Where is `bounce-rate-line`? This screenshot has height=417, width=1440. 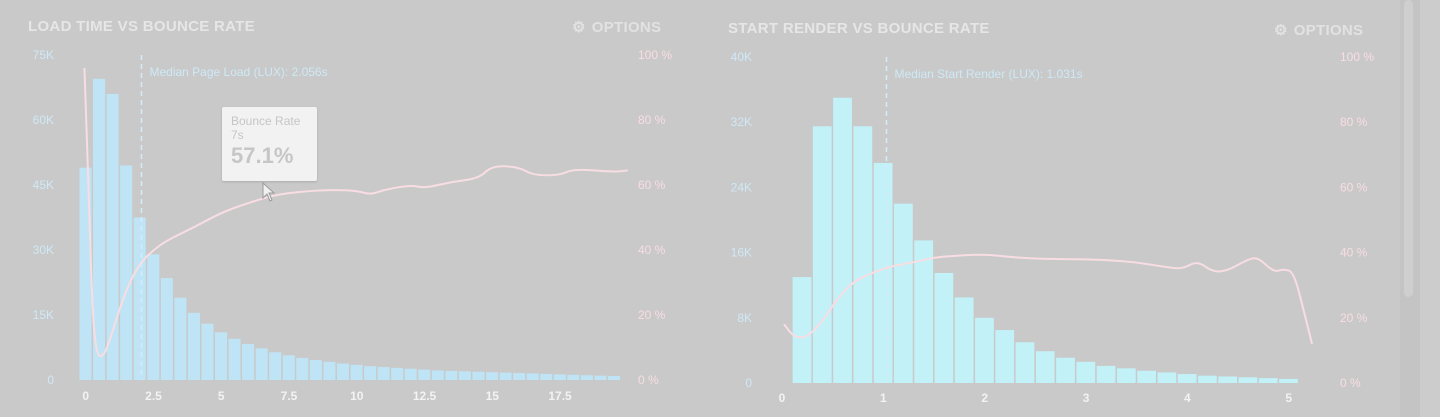
bounce-rate-line is located at coordinates (1048, 299).